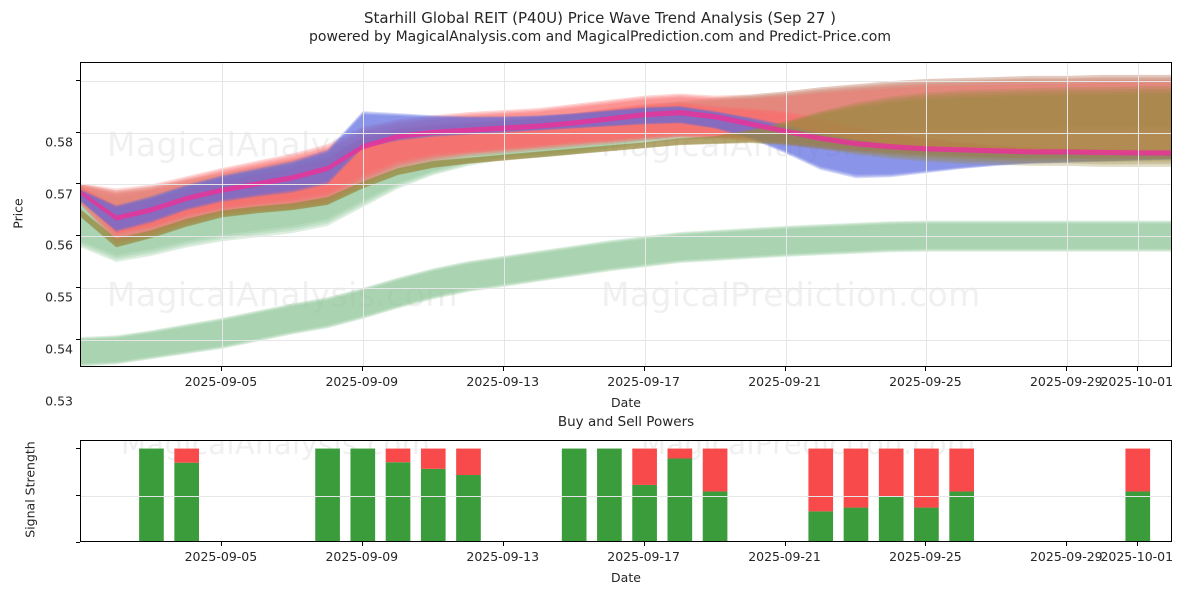  I want to click on price-xtick-label: 2025-09-09, so click(362, 381).